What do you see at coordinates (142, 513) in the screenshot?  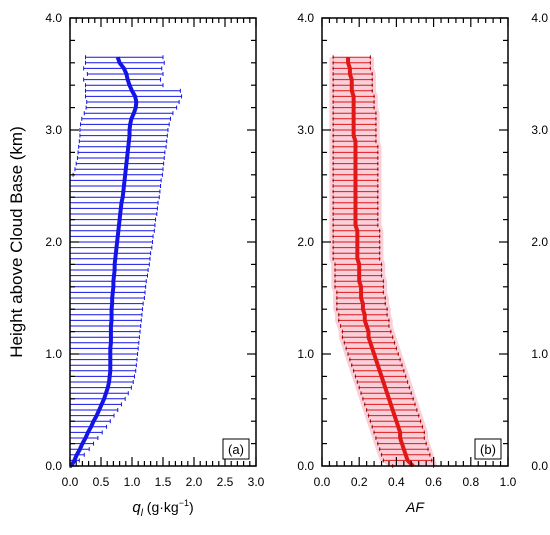 I see `x-label-subscript: l` at bounding box center [142, 513].